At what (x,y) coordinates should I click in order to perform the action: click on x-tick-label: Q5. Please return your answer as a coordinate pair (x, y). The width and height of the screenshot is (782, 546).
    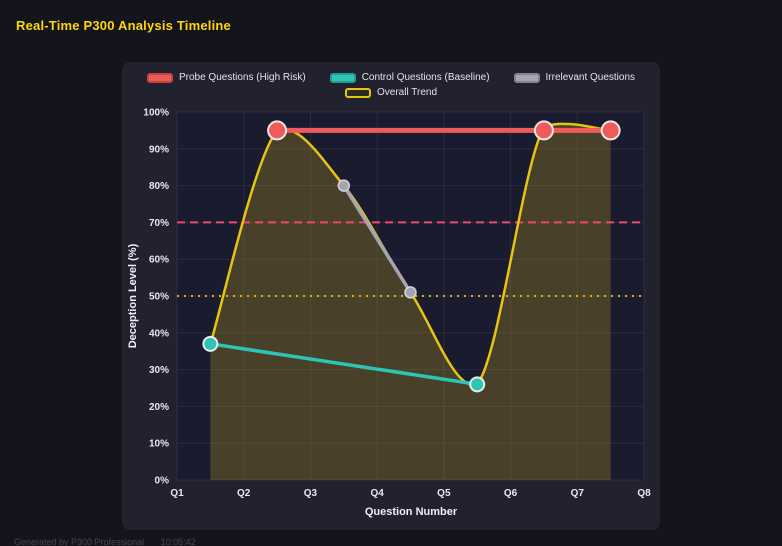
    Looking at the image, I should click on (444, 493).